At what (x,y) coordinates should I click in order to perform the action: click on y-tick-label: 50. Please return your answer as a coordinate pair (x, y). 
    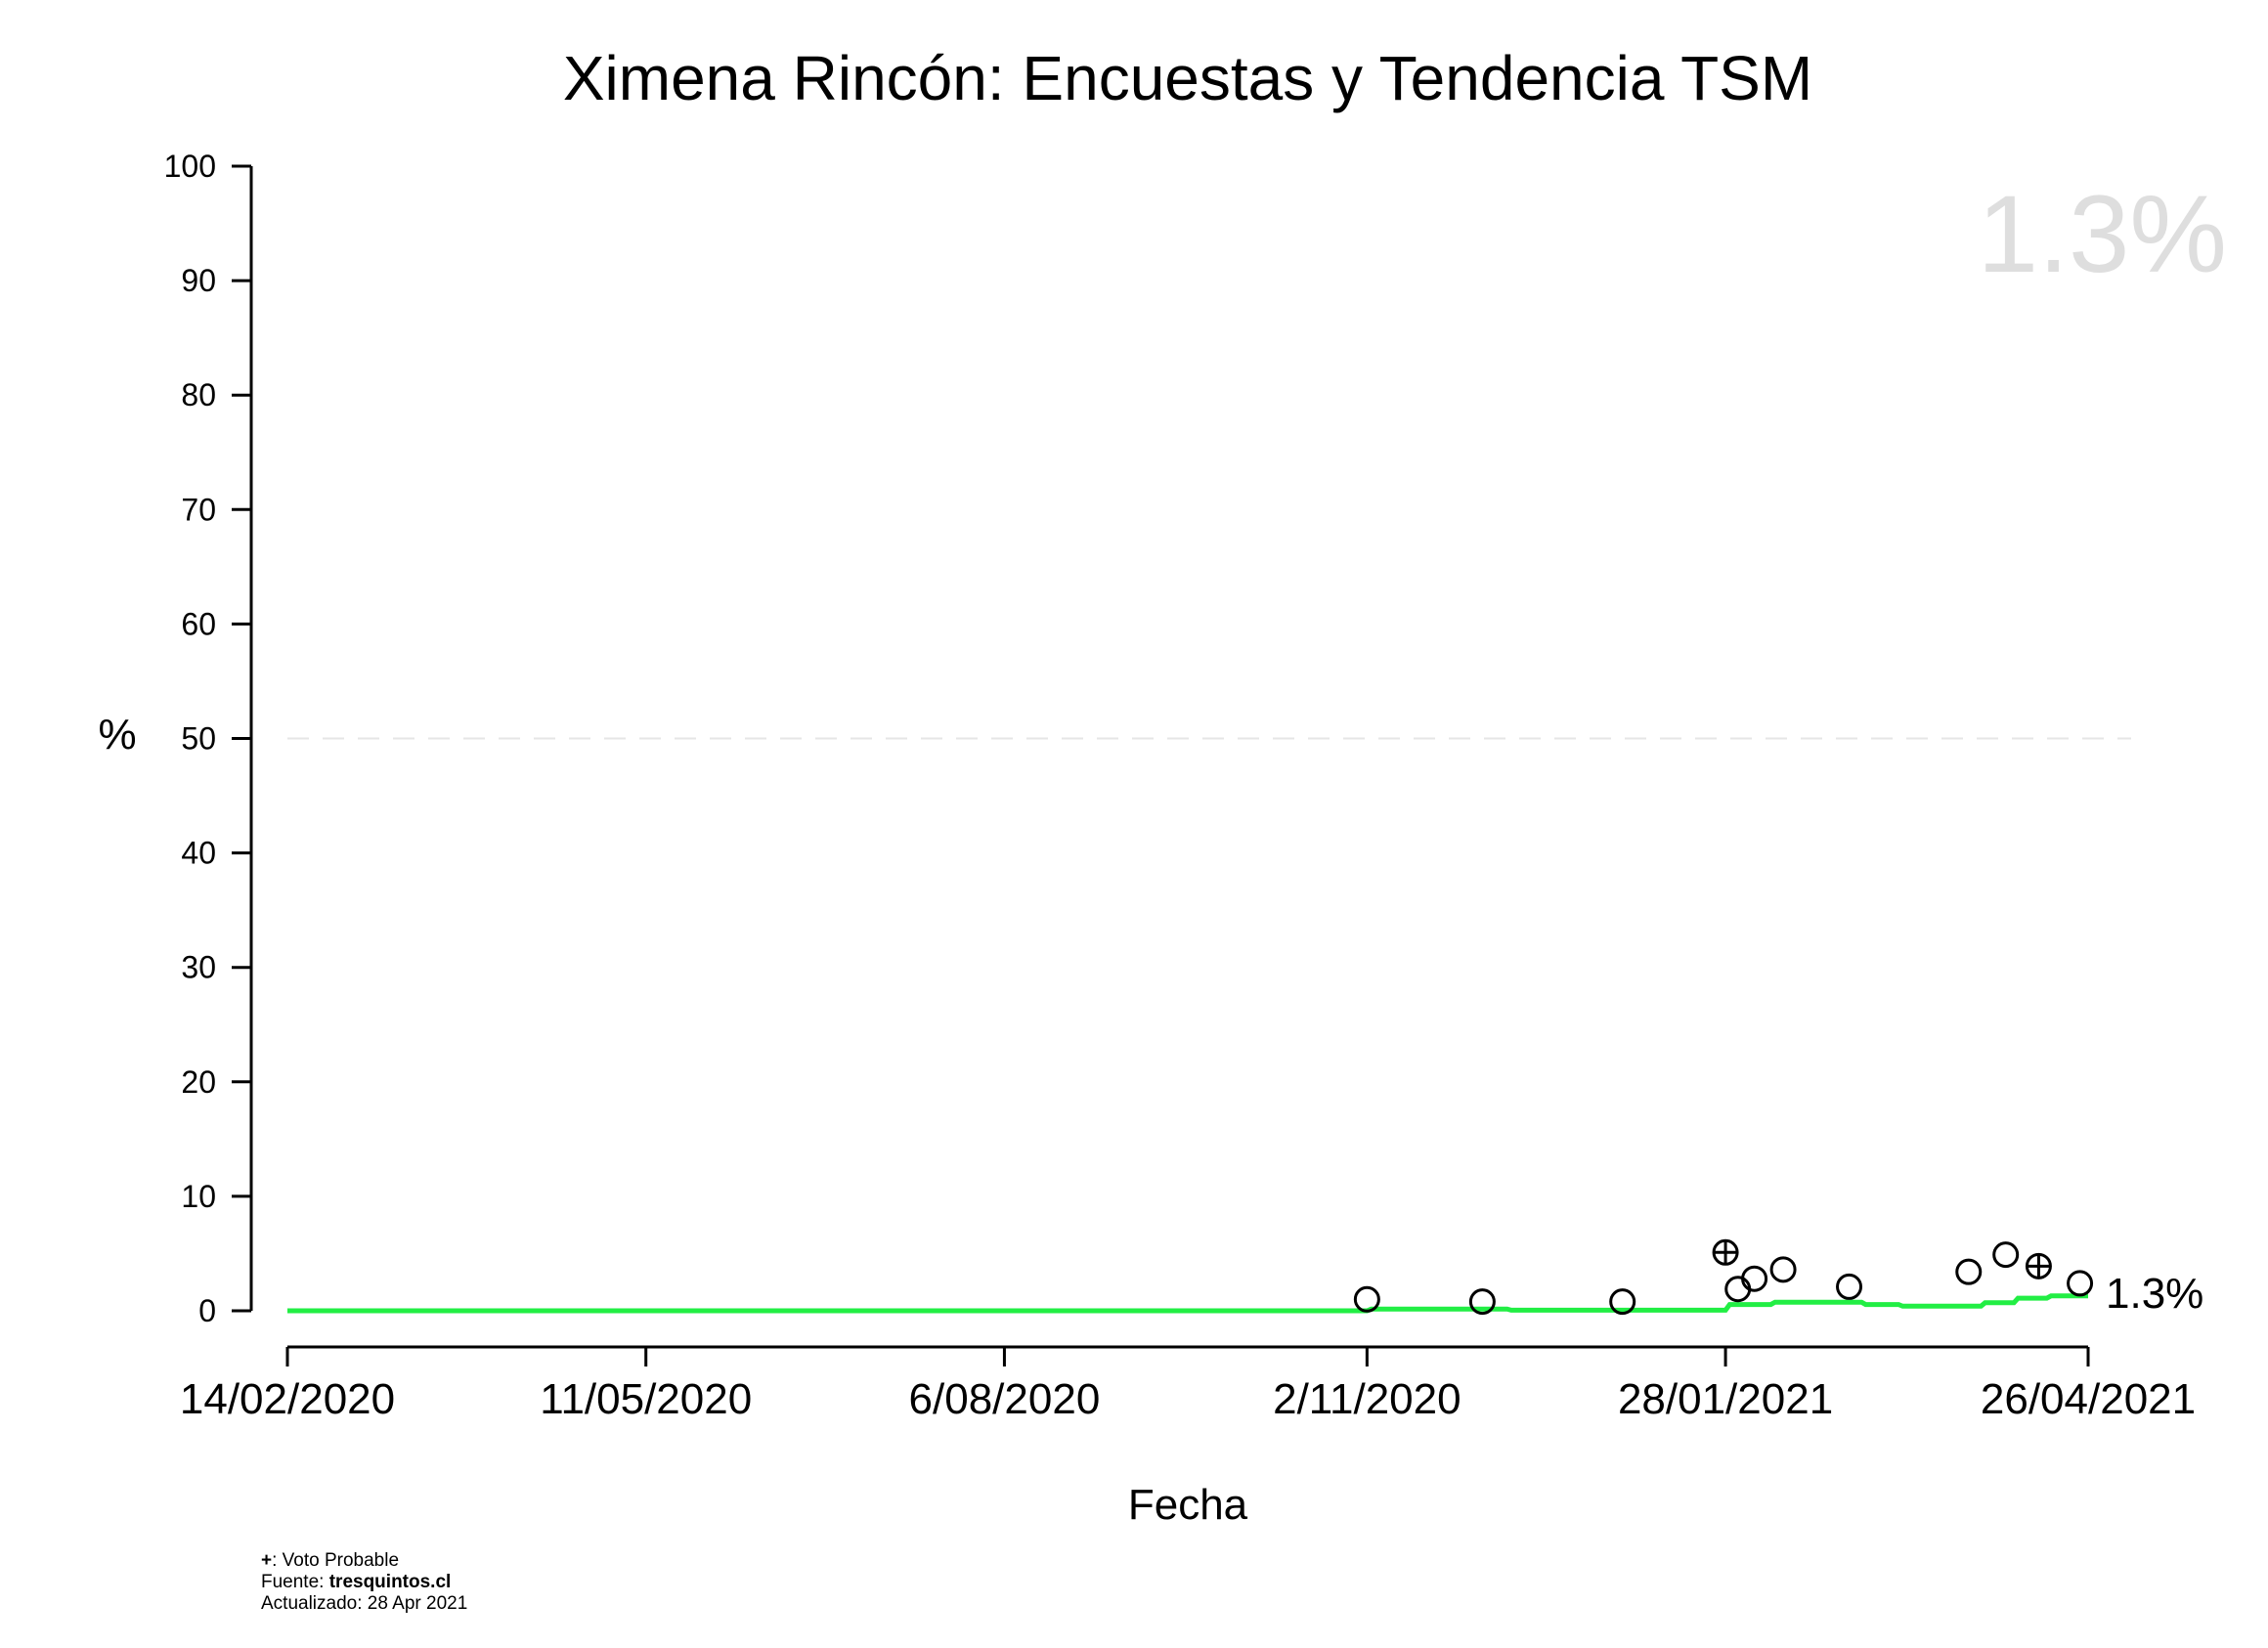
    Looking at the image, I should click on (198, 739).